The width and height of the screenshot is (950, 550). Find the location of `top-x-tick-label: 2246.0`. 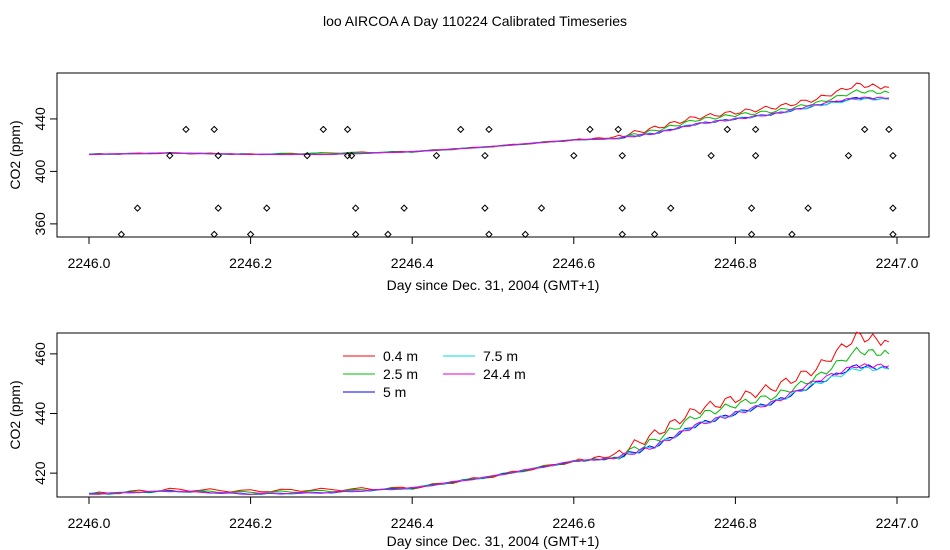

top-x-tick-label: 2246.0 is located at coordinates (89, 263).